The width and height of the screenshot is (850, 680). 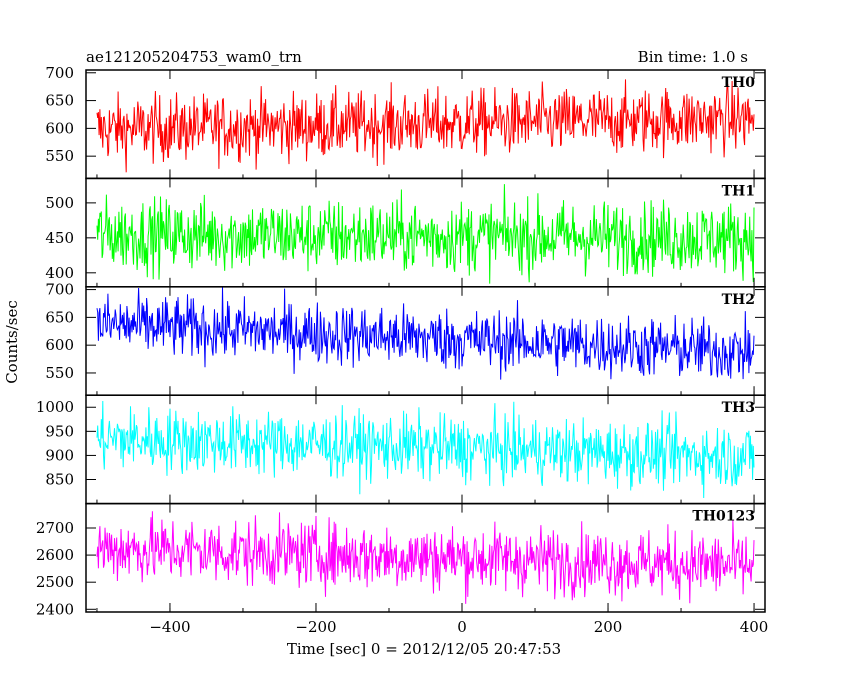 What do you see at coordinates (425, 449) in the screenshot?
I see `series-line-th3` at bounding box center [425, 449].